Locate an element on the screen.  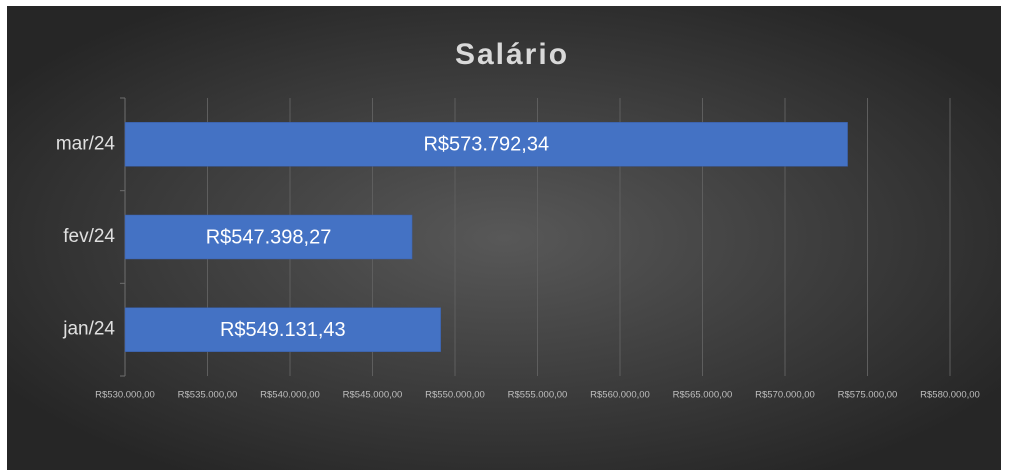
x-tick-label: R$535.000,00 is located at coordinates (208, 395).